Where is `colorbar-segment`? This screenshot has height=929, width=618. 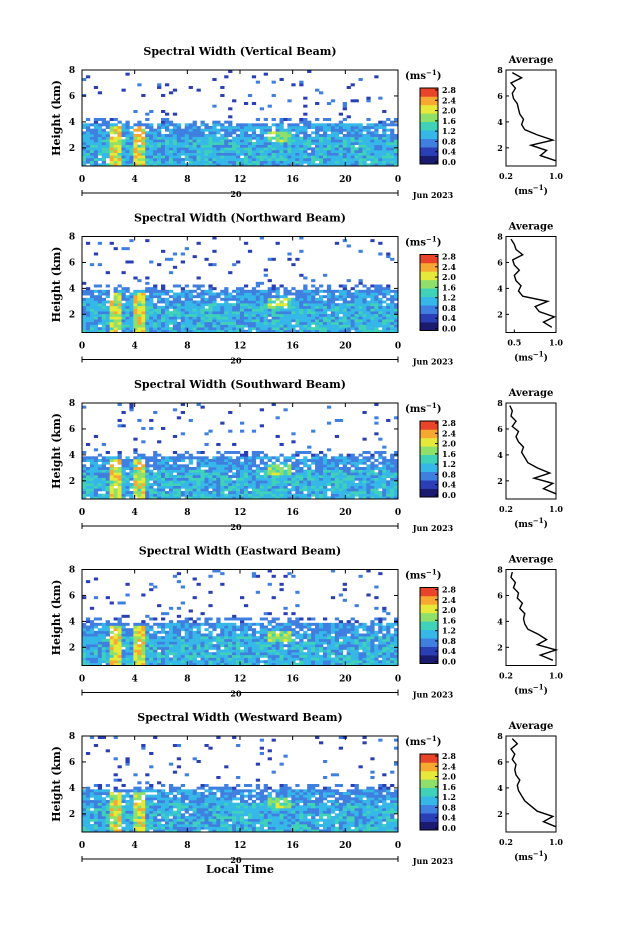 colorbar-segment is located at coordinates (429, 425).